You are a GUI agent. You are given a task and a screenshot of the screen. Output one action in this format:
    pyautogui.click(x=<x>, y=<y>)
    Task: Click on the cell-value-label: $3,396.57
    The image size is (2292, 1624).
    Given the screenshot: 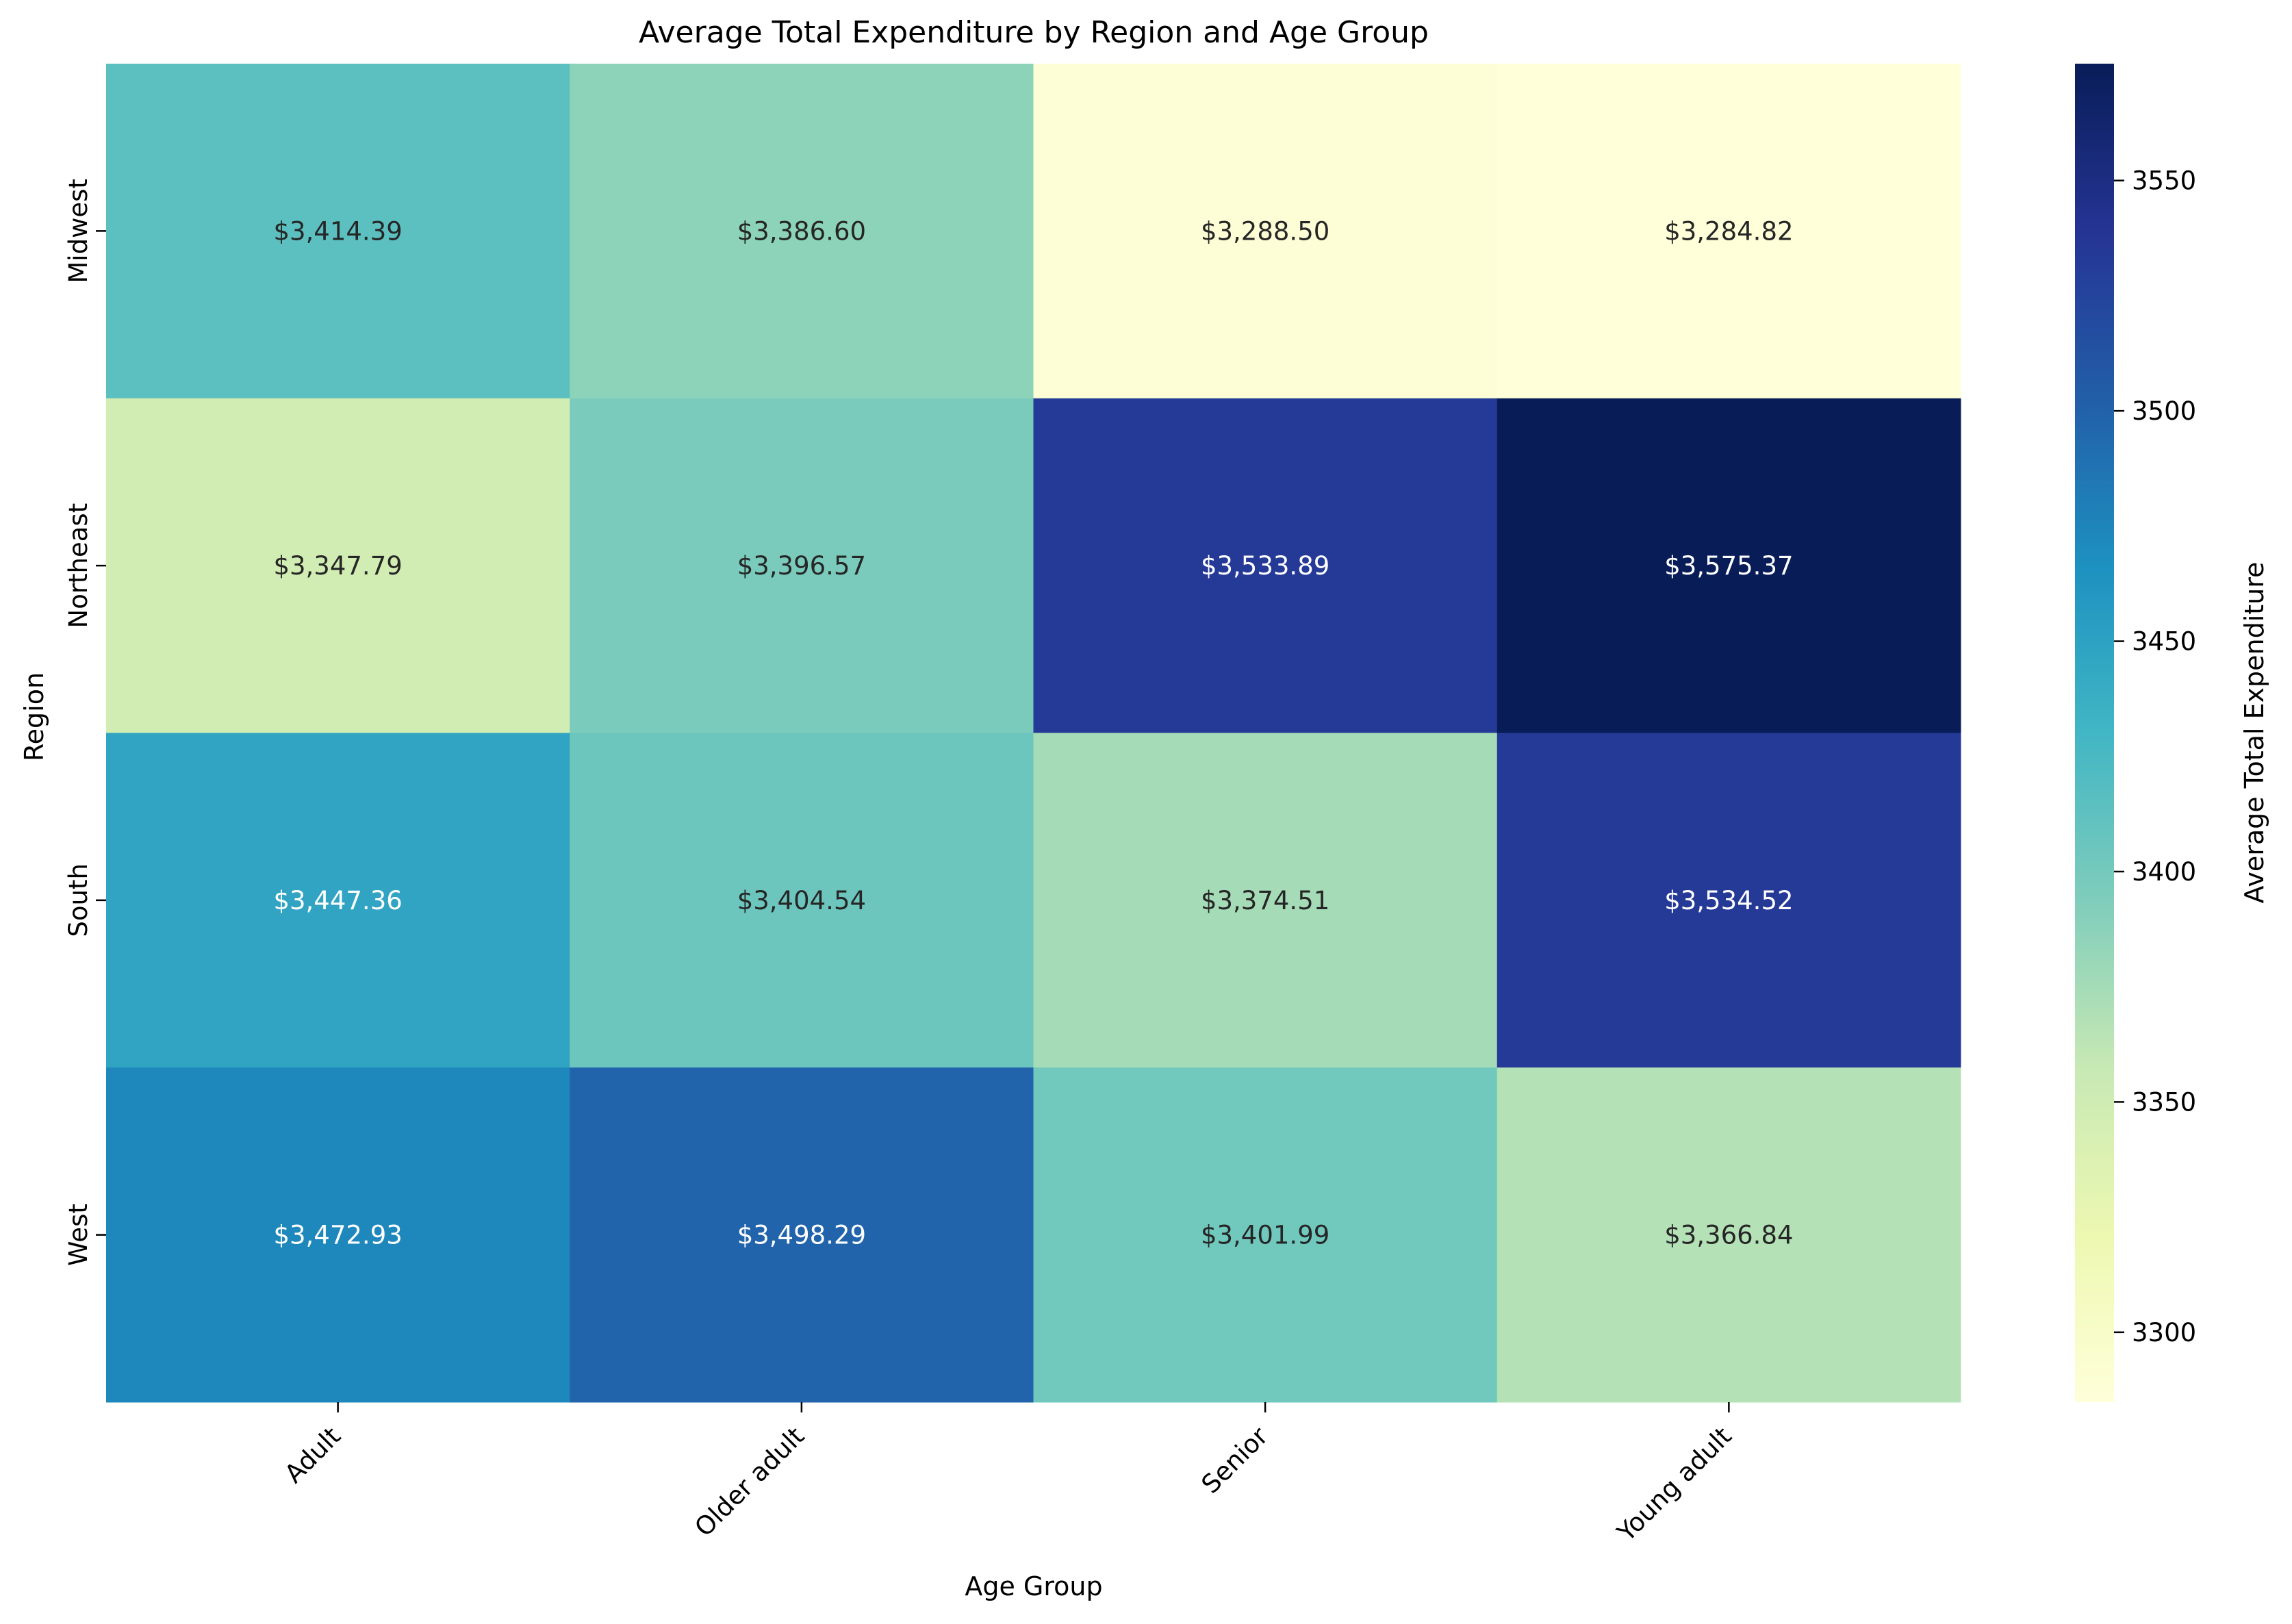 What is the action you would take?
    pyautogui.click(x=802, y=566)
    